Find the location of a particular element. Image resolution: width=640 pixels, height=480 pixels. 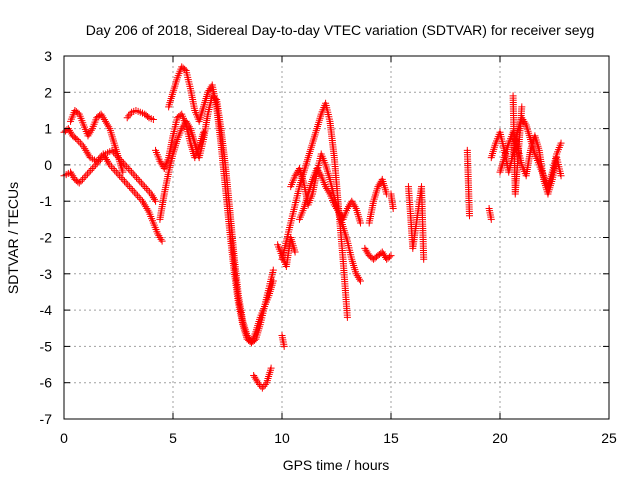

y-tick-label: 3 is located at coordinates (48, 56).